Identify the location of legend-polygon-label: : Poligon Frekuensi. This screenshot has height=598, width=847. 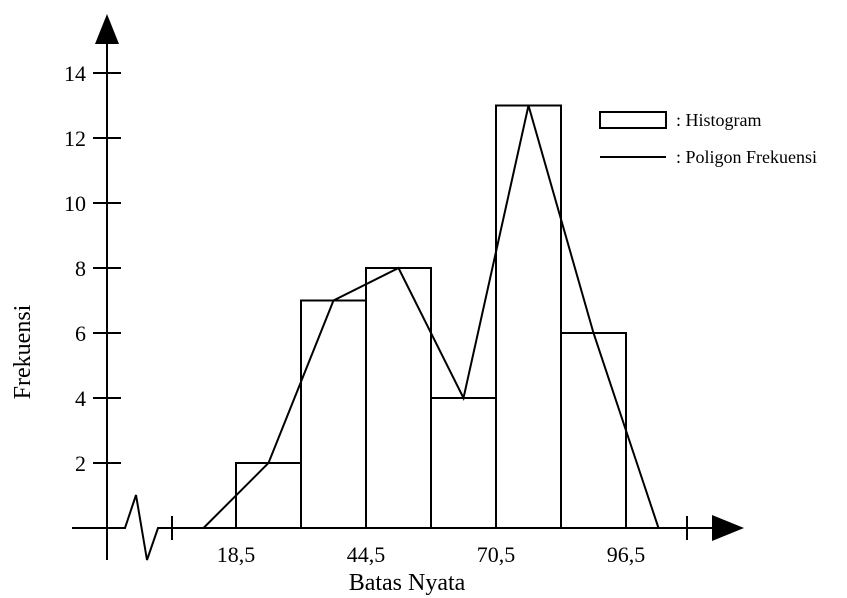
(746, 157).